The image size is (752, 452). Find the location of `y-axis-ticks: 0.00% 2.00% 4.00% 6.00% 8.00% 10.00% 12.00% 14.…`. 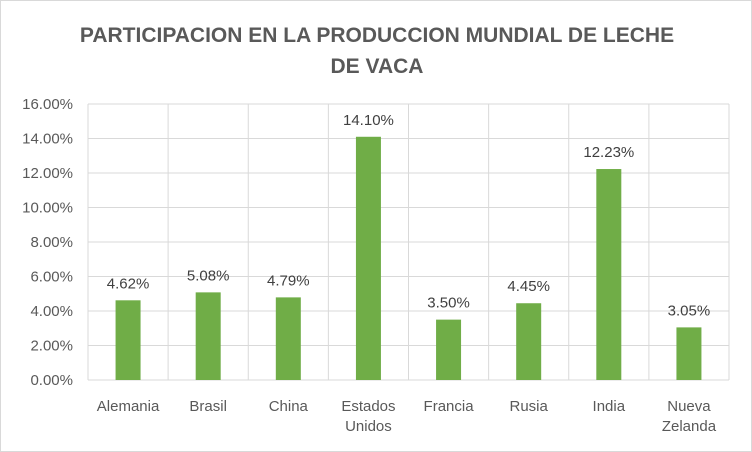

y-axis-ticks: 0.00% 2.00% 4.00% 6.00% 8.00% 10.00% 12.00% 14.… is located at coordinates (47, 242).